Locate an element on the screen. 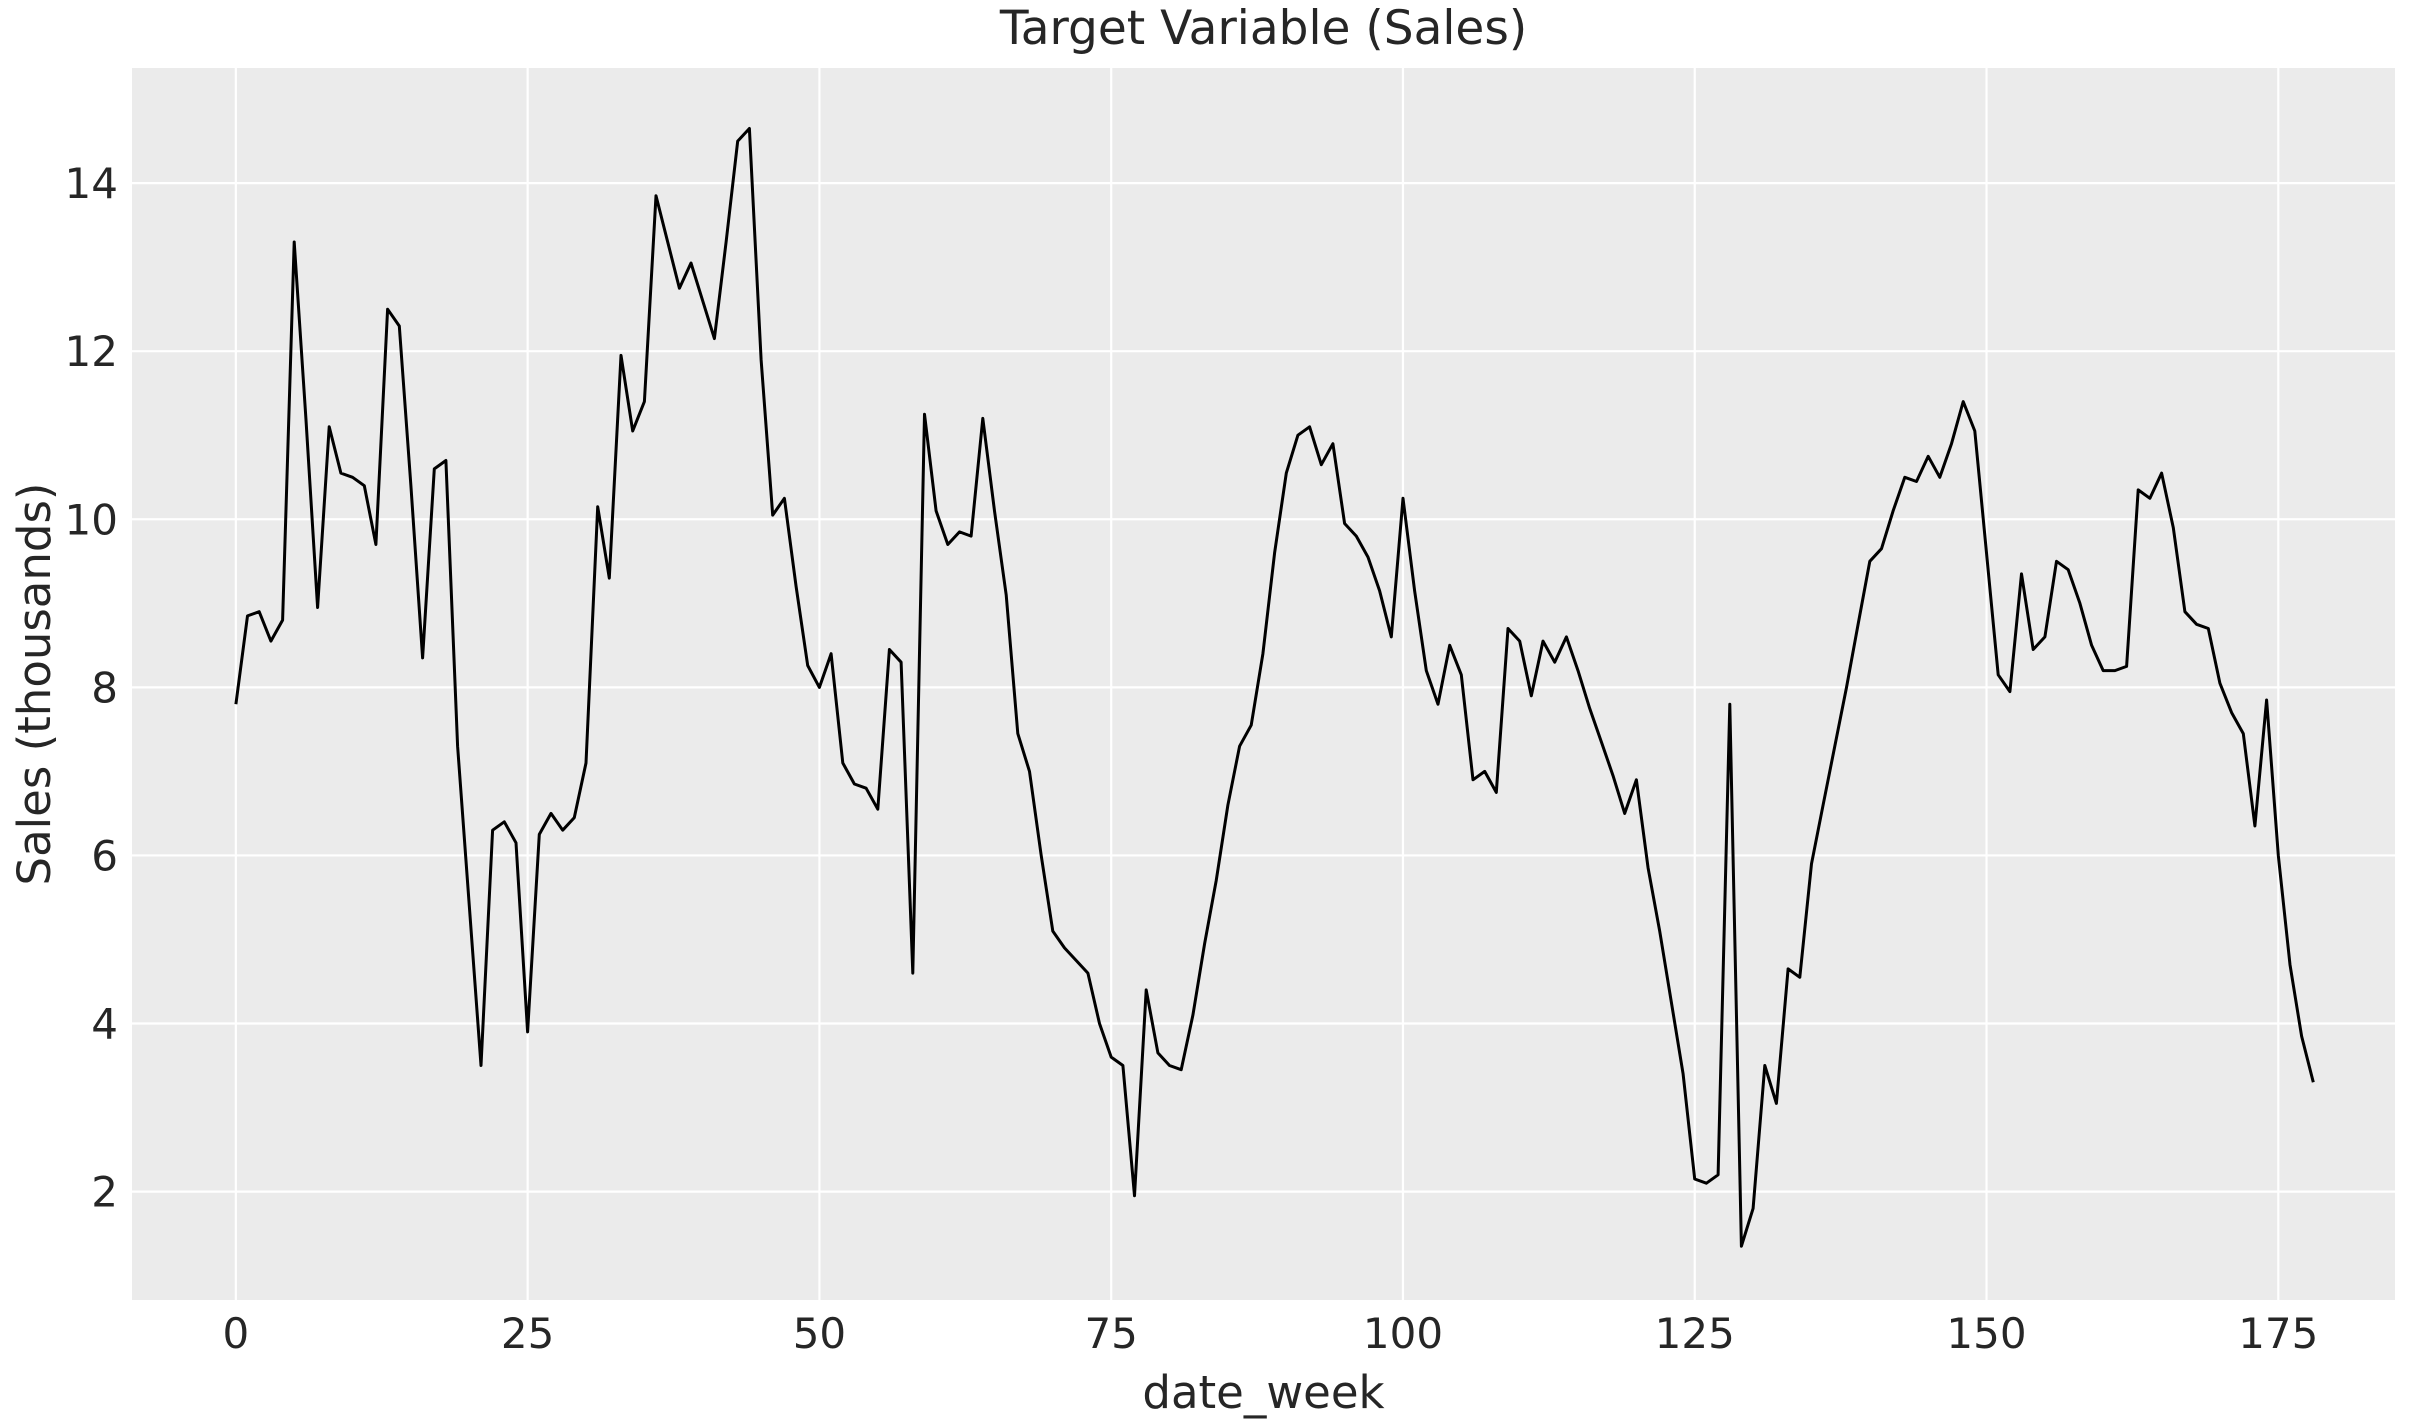  x-tick-label: 50 is located at coordinates (819, 1333).